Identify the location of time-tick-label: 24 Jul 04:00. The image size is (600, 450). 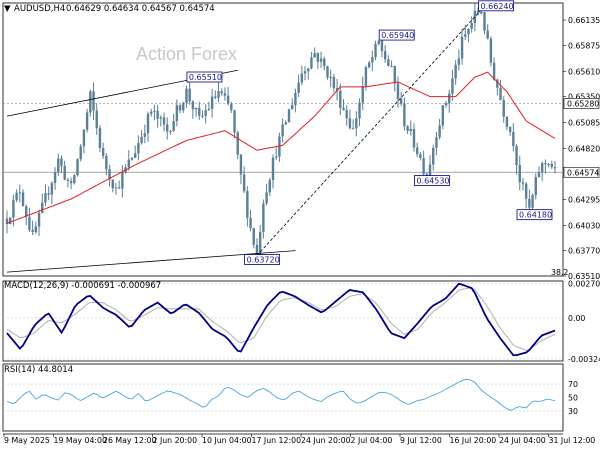
(522, 440).